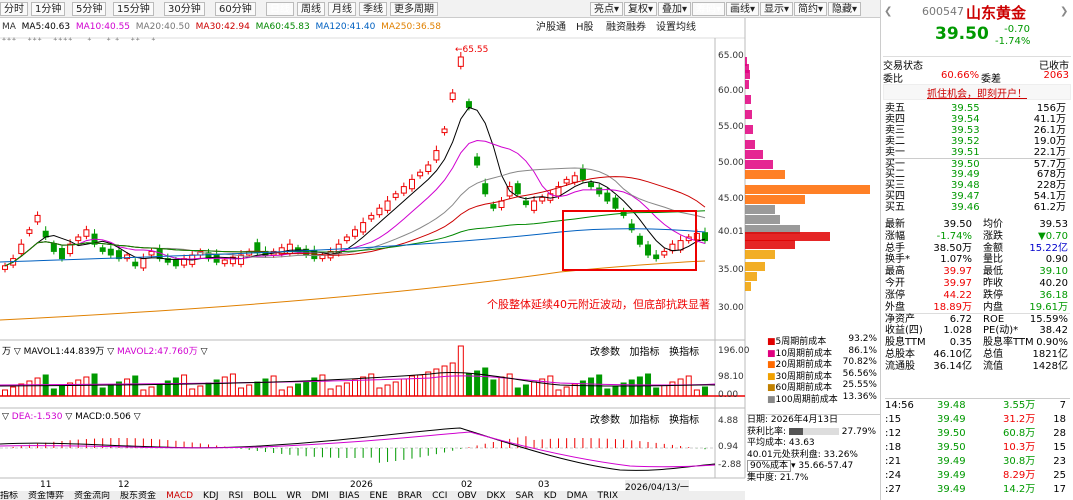  What do you see at coordinates (977, 152) in the screenshot?
I see `order-row: 卖一 39.51 22.1万` at bounding box center [977, 152].